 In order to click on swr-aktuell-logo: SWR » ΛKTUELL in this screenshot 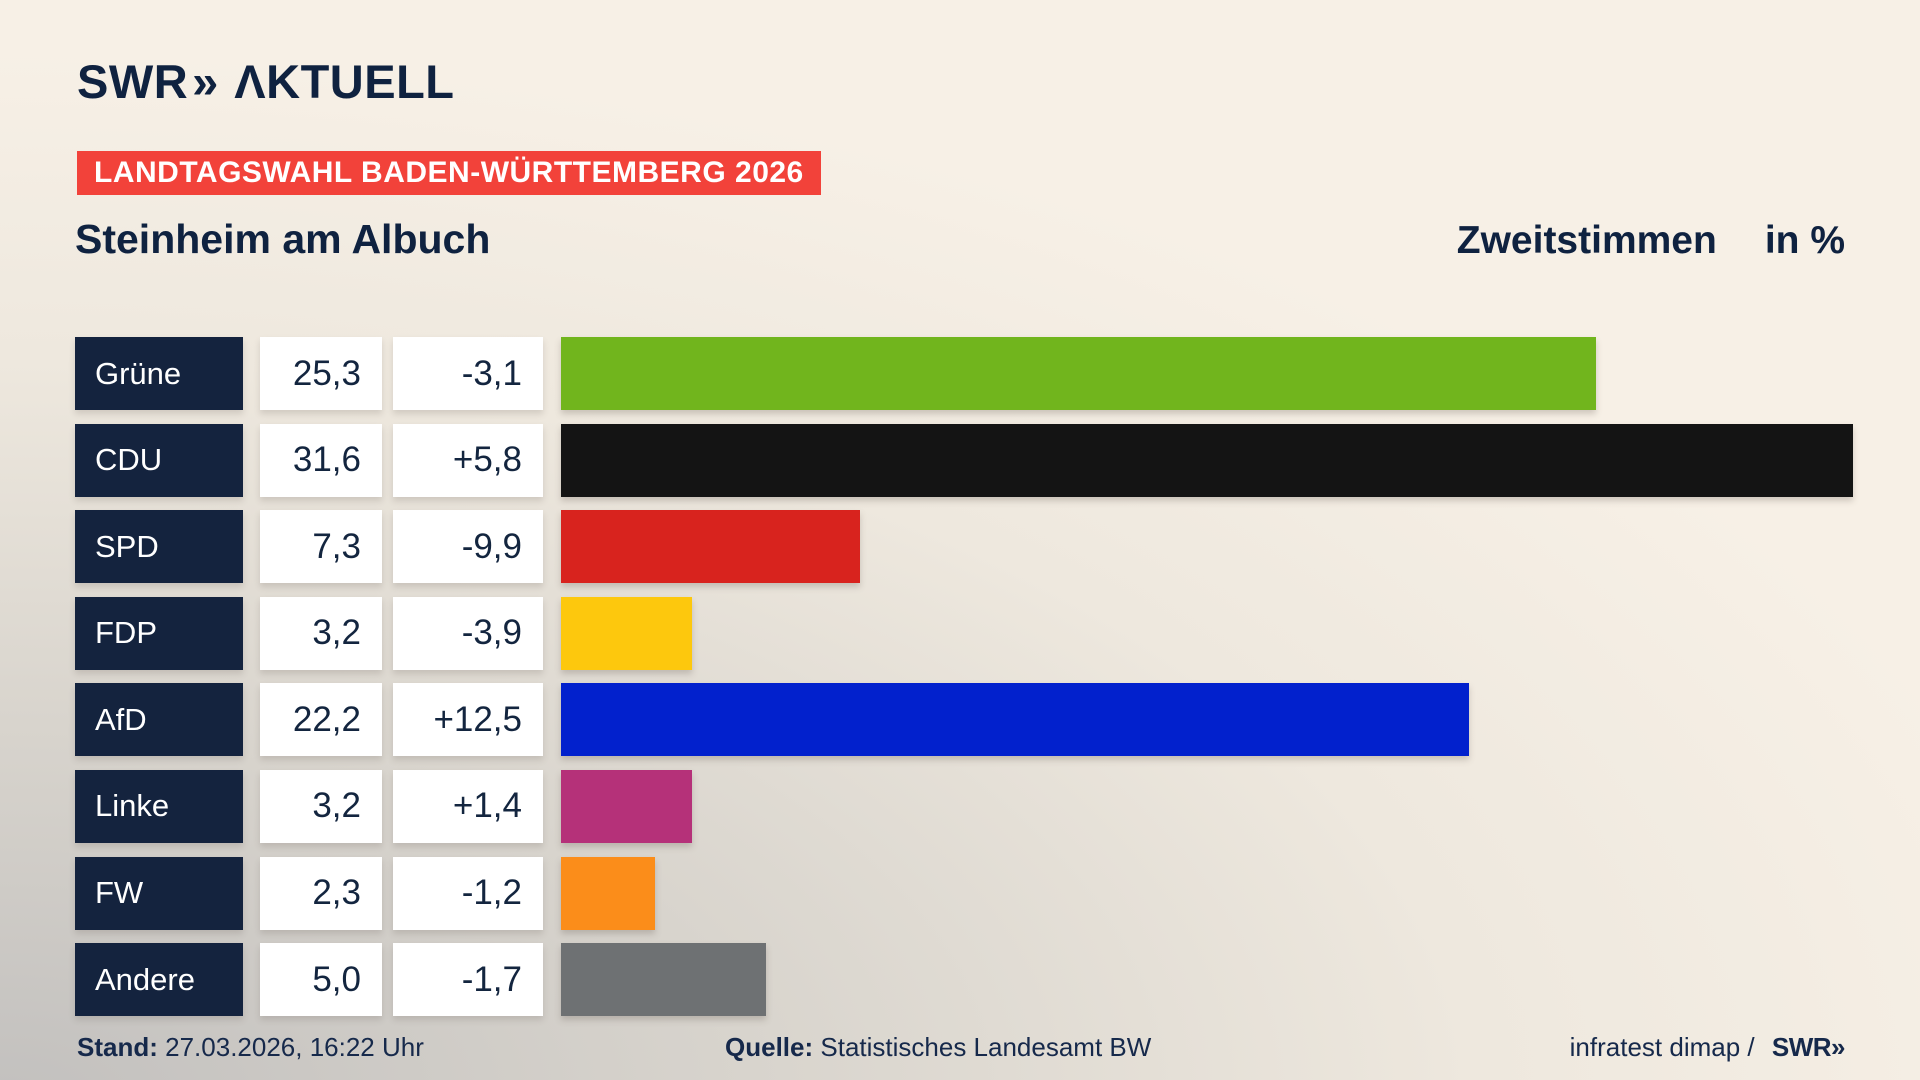, I will do `click(266, 81)`.